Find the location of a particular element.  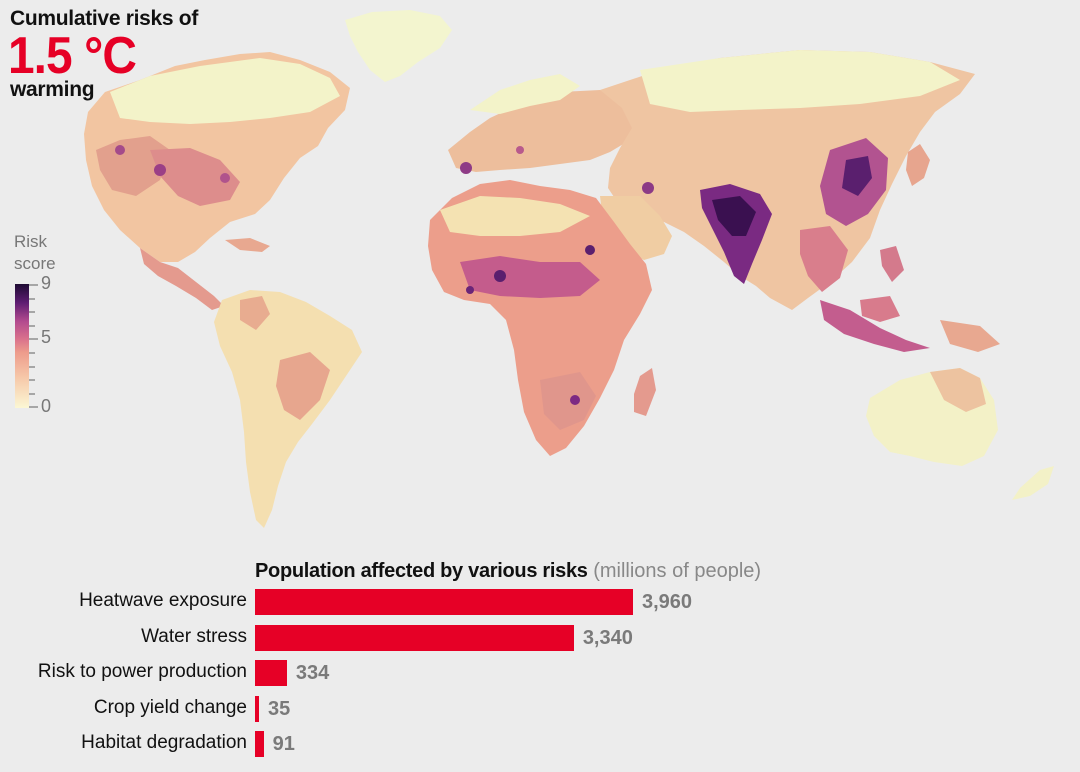

europe is located at coordinates (544, 131).